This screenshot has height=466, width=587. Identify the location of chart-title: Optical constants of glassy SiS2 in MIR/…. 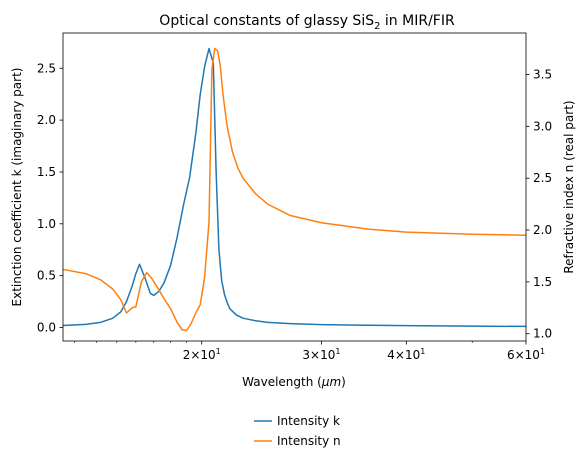
(307, 22).